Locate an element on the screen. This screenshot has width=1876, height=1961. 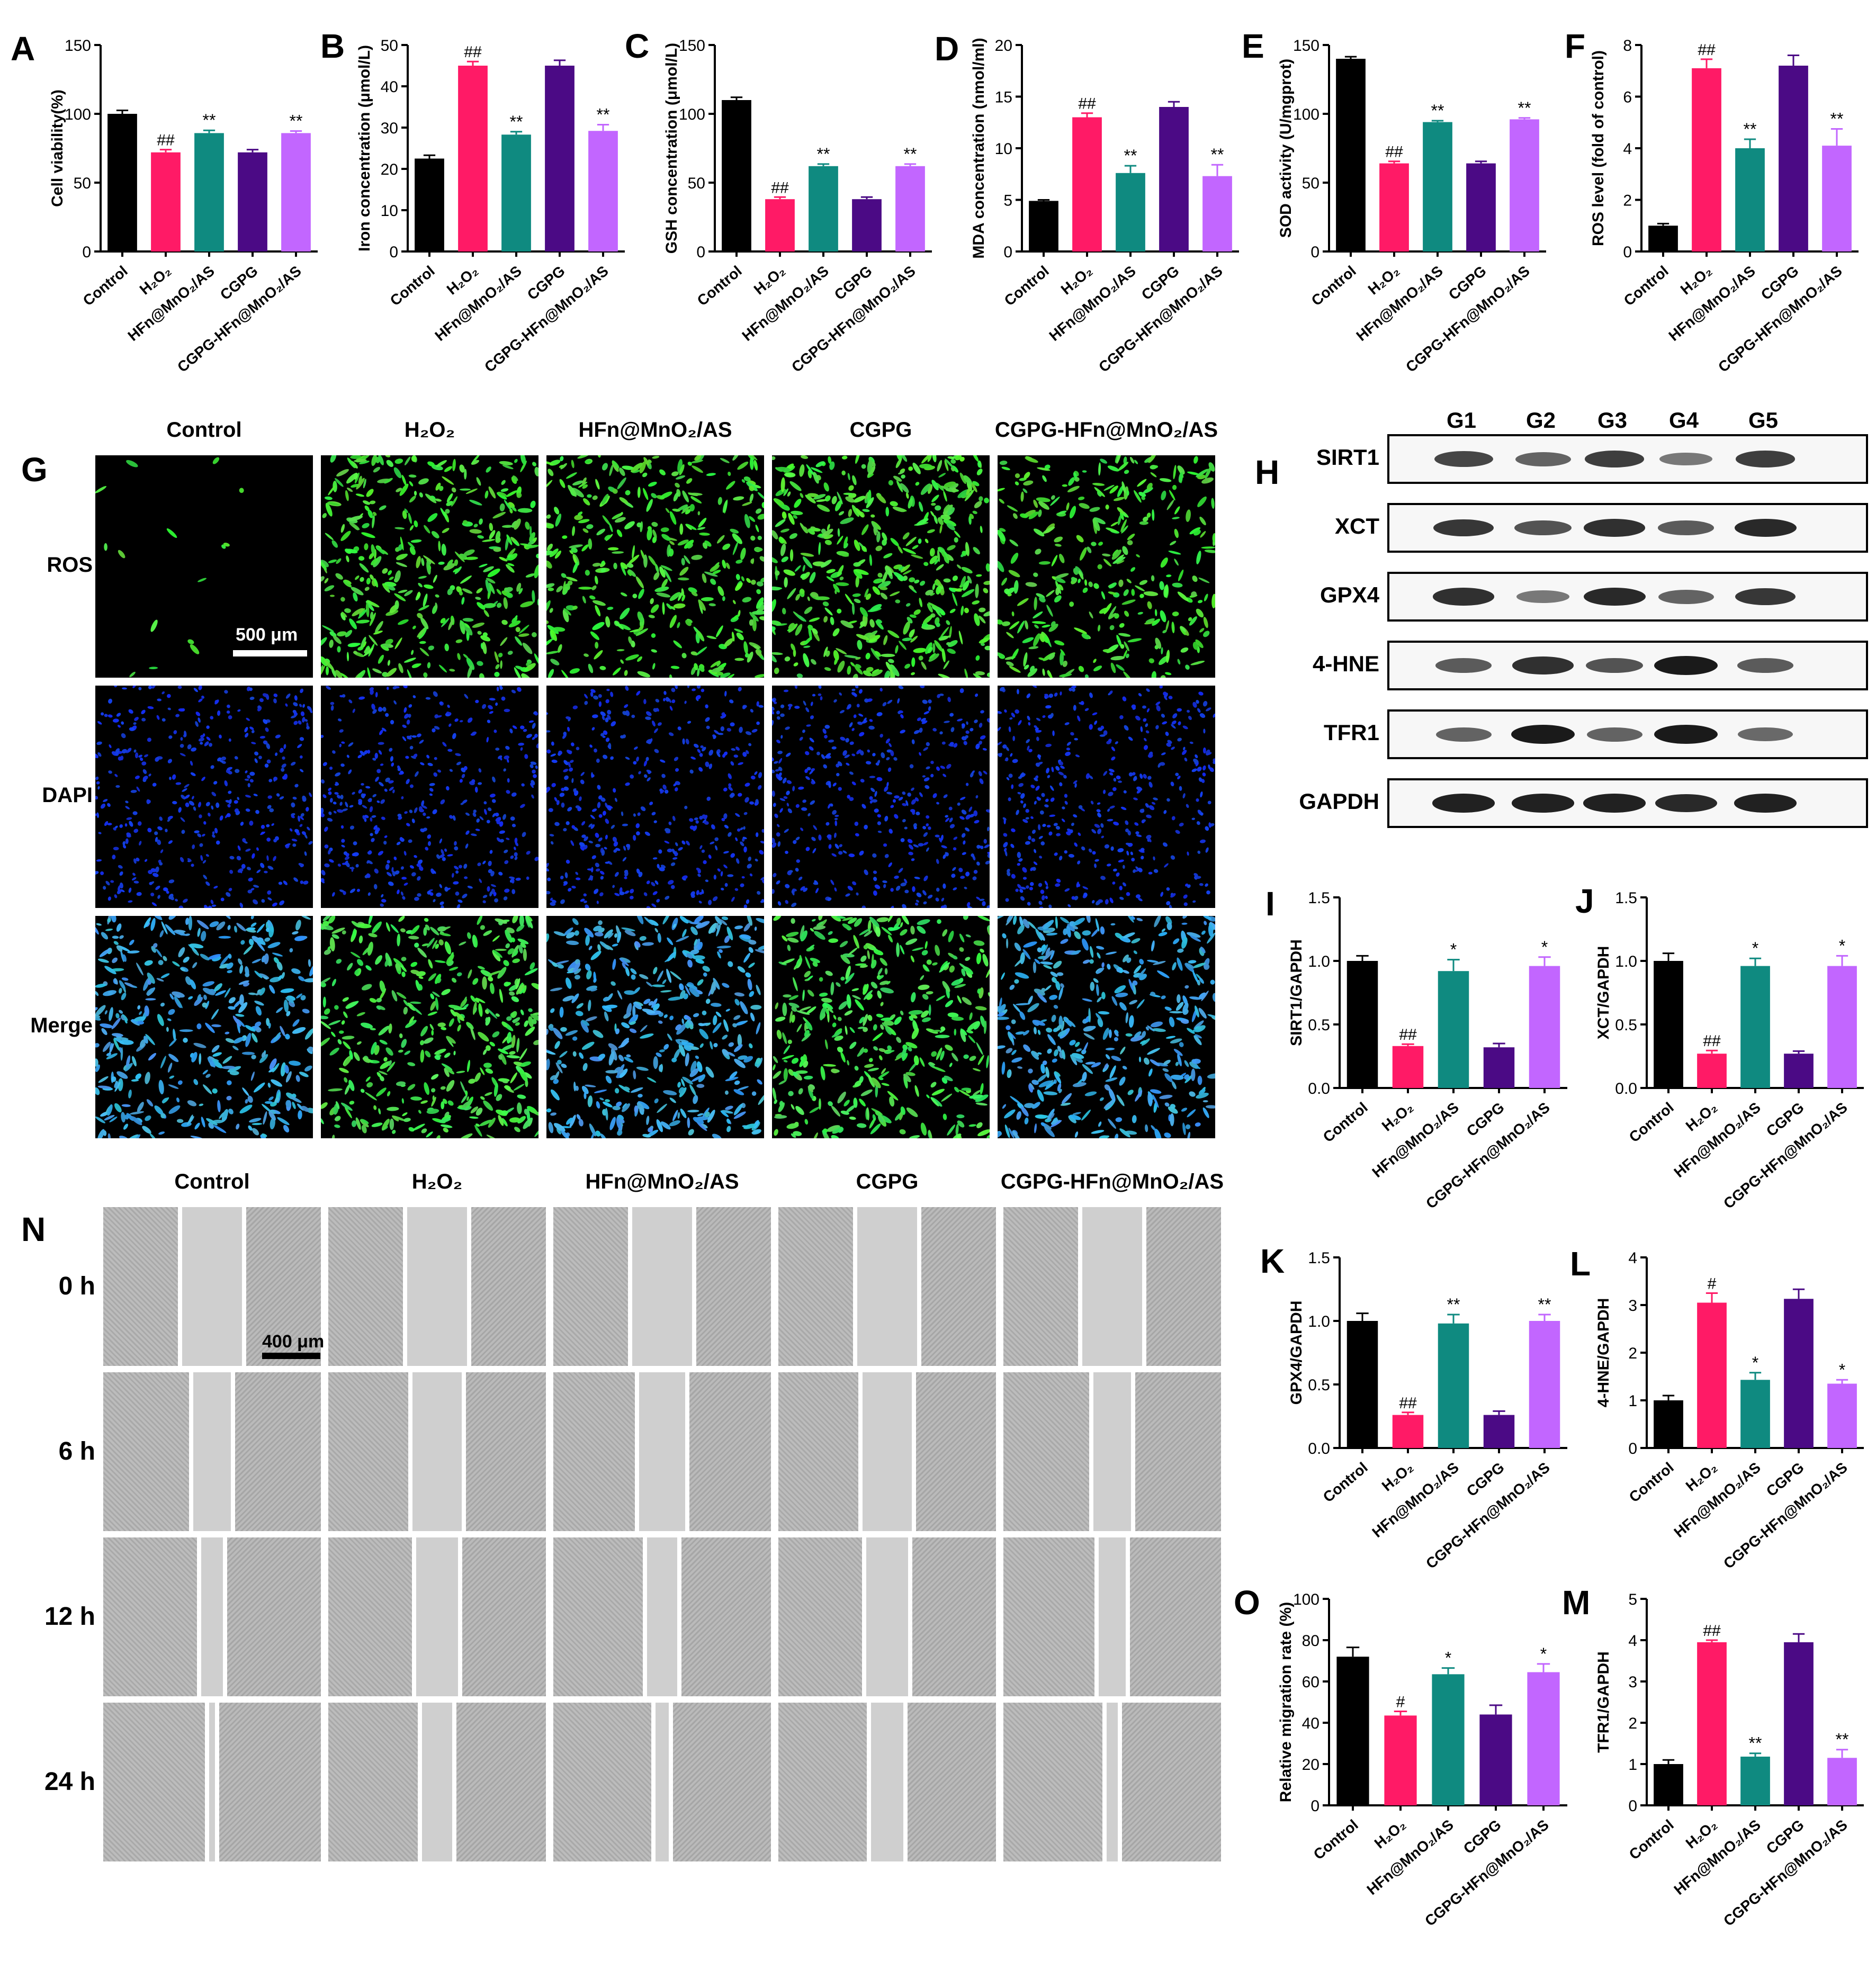
y-tick-label: 100 is located at coordinates (78, 114).